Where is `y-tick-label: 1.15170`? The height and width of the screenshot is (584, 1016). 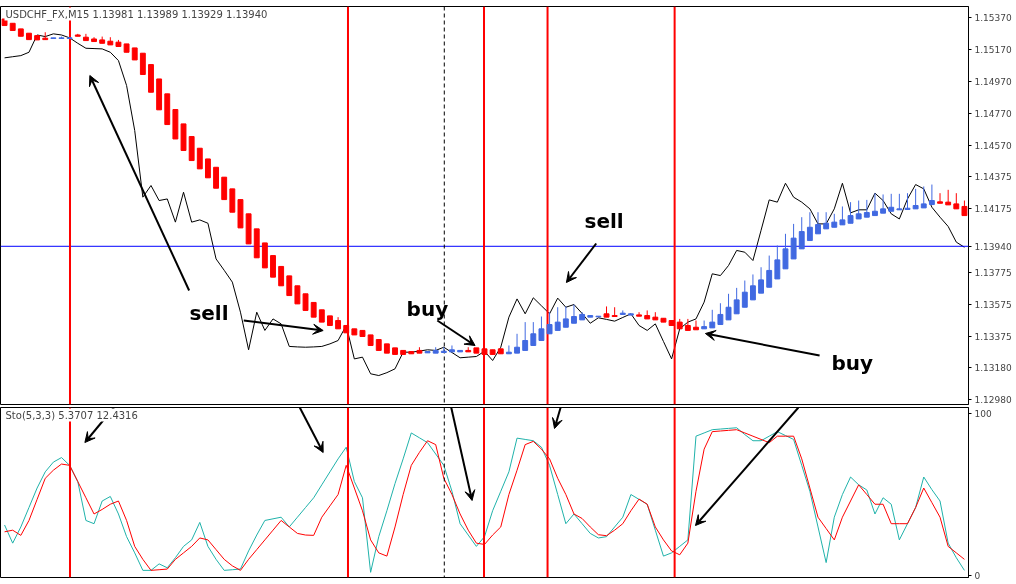
y-tick-label: 1.15170 is located at coordinates (993, 50).